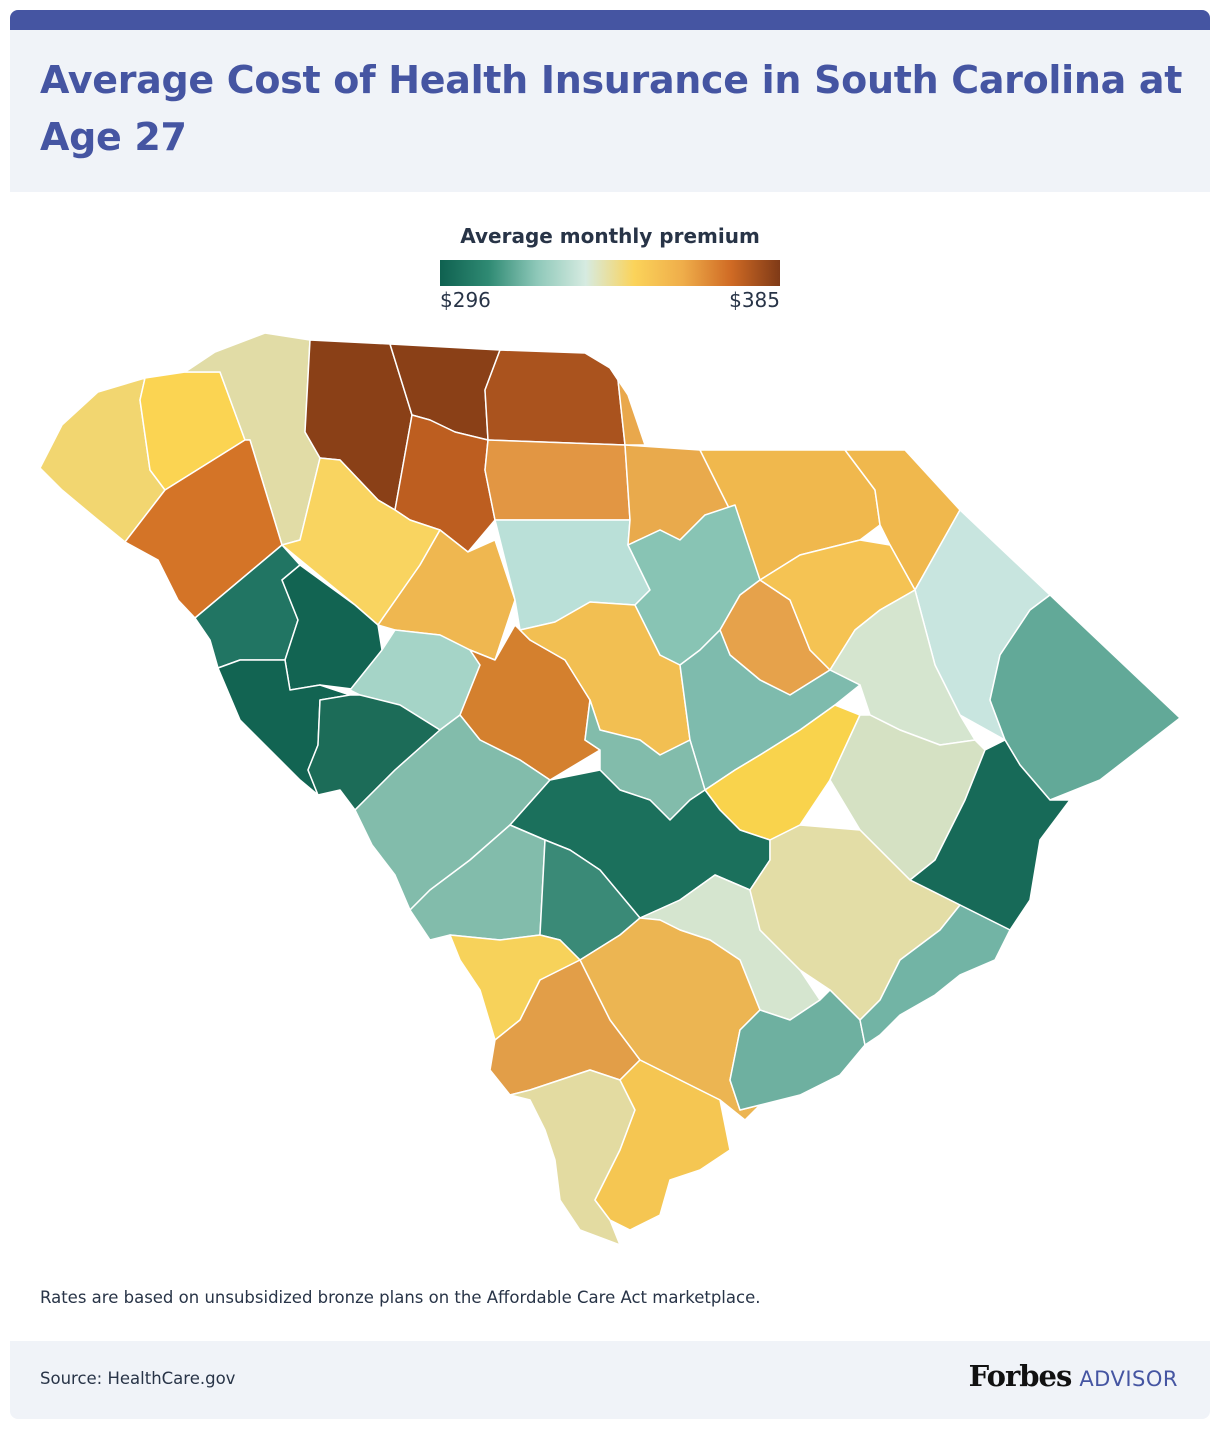 The image size is (1220, 1430). Describe the element at coordinates (555, 397) in the screenshot. I see `county-york` at that location.